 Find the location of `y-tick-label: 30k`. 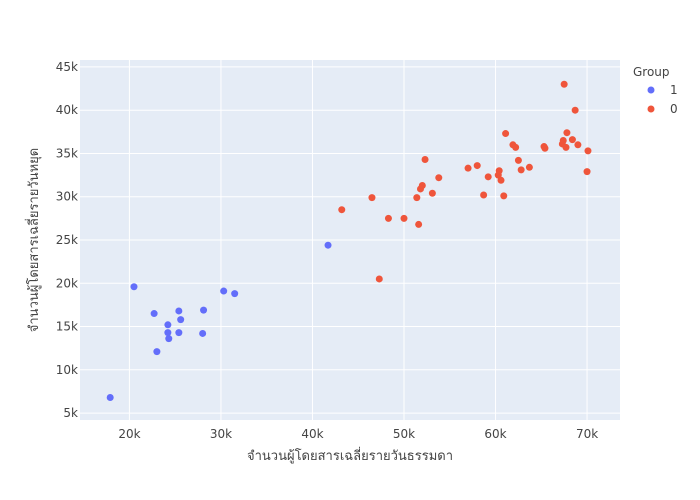

y-tick-label: 30k is located at coordinates (67, 197).